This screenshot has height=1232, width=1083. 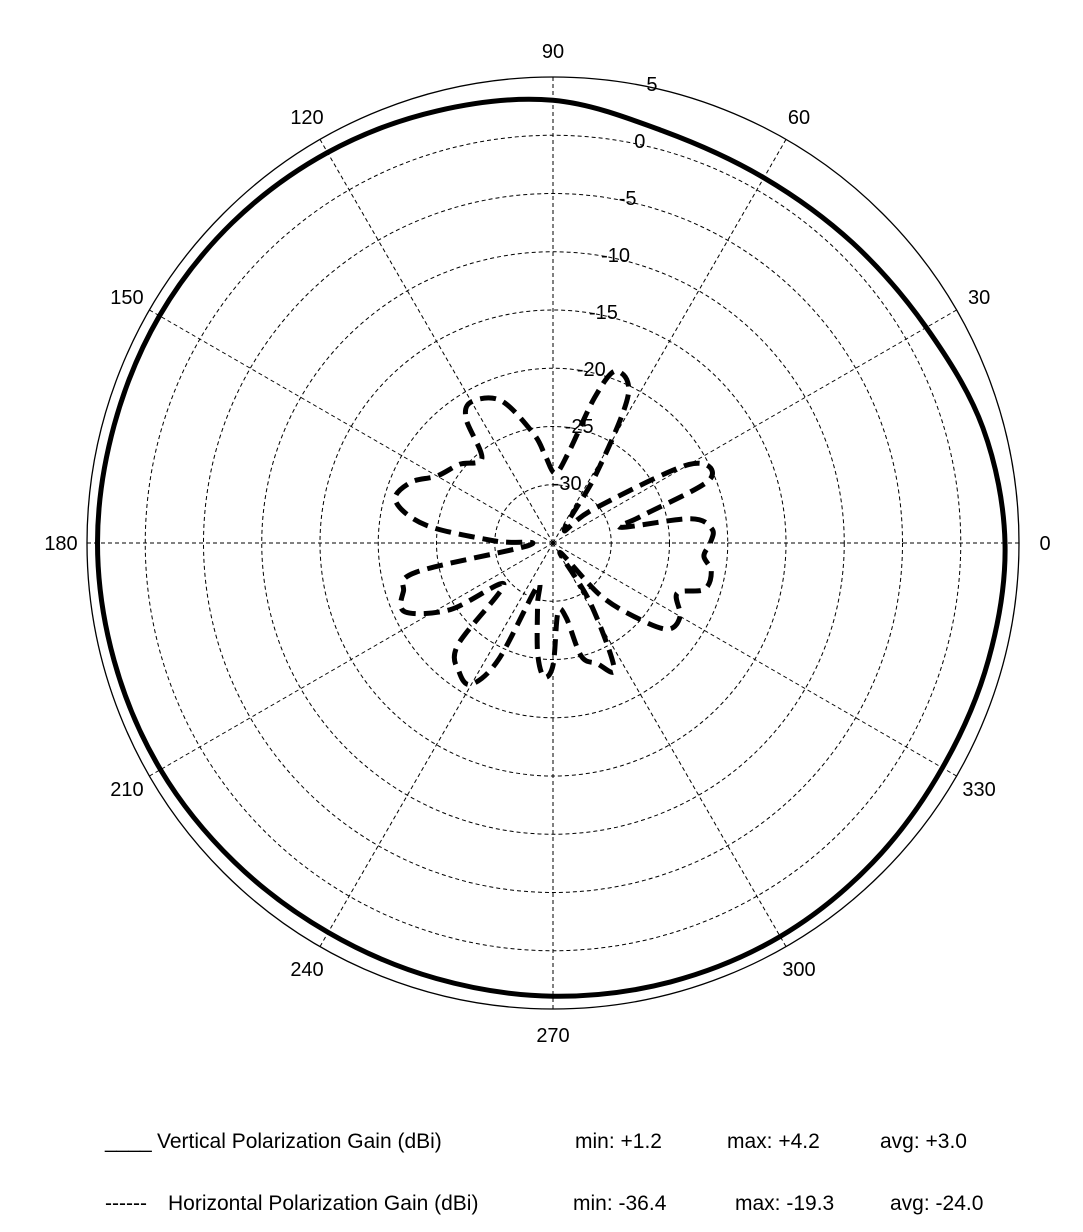 I want to click on angle-tick-label: 0, so click(x=1044, y=544).